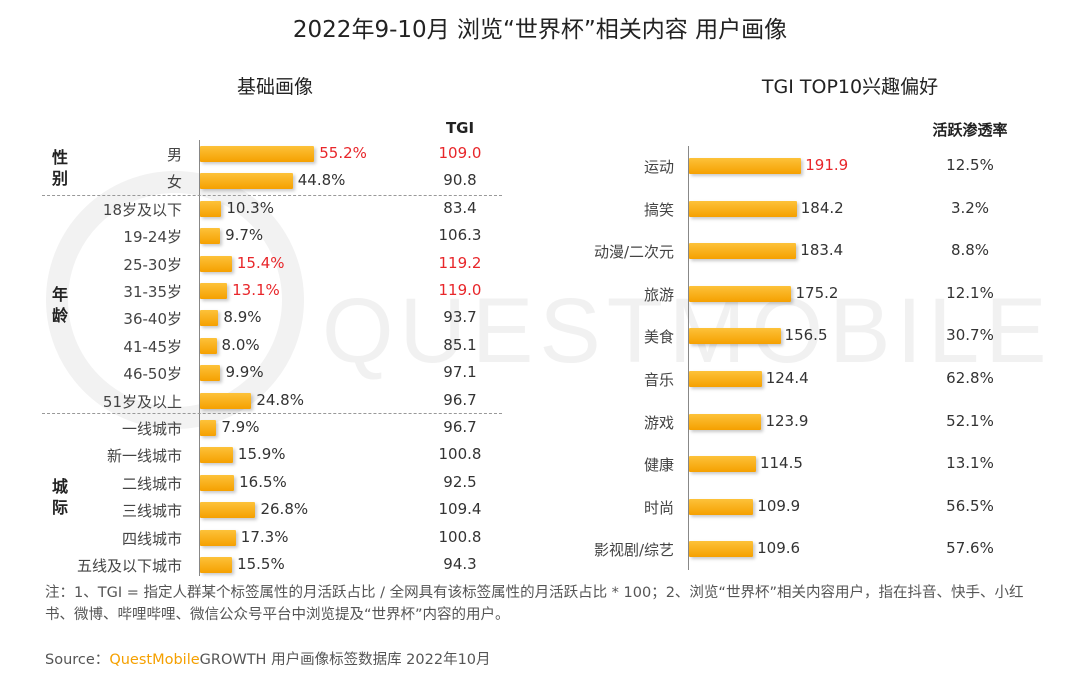  Describe the element at coordinates (59, 486) in the screenshot. I see `group-label-char: 城` at that location.